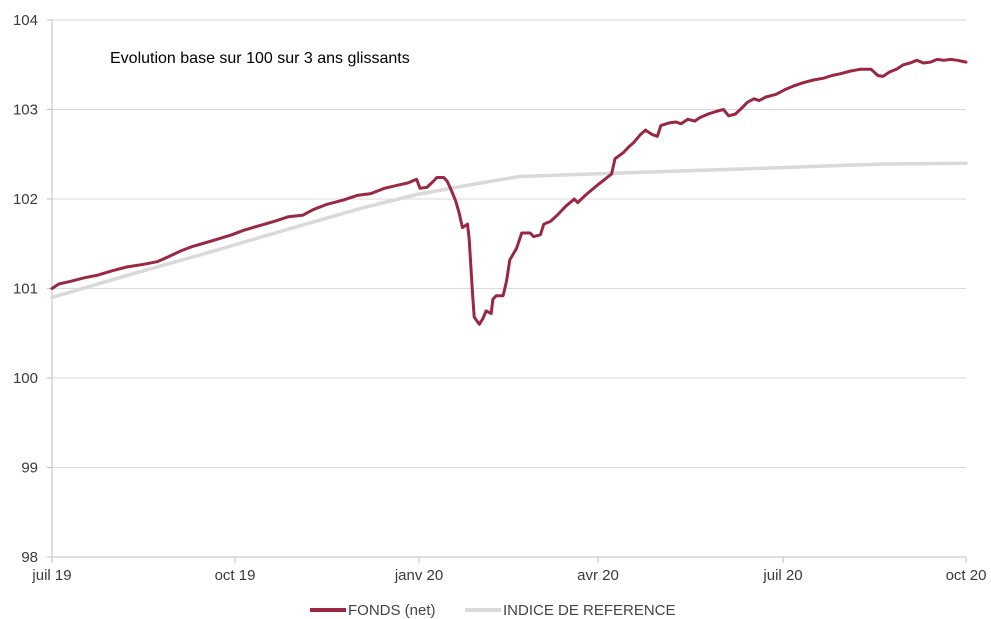 Image resolution: width=991 pixels, height=619 pixels. I want to click on x-tick-label: juil 20, so click(782, 575).